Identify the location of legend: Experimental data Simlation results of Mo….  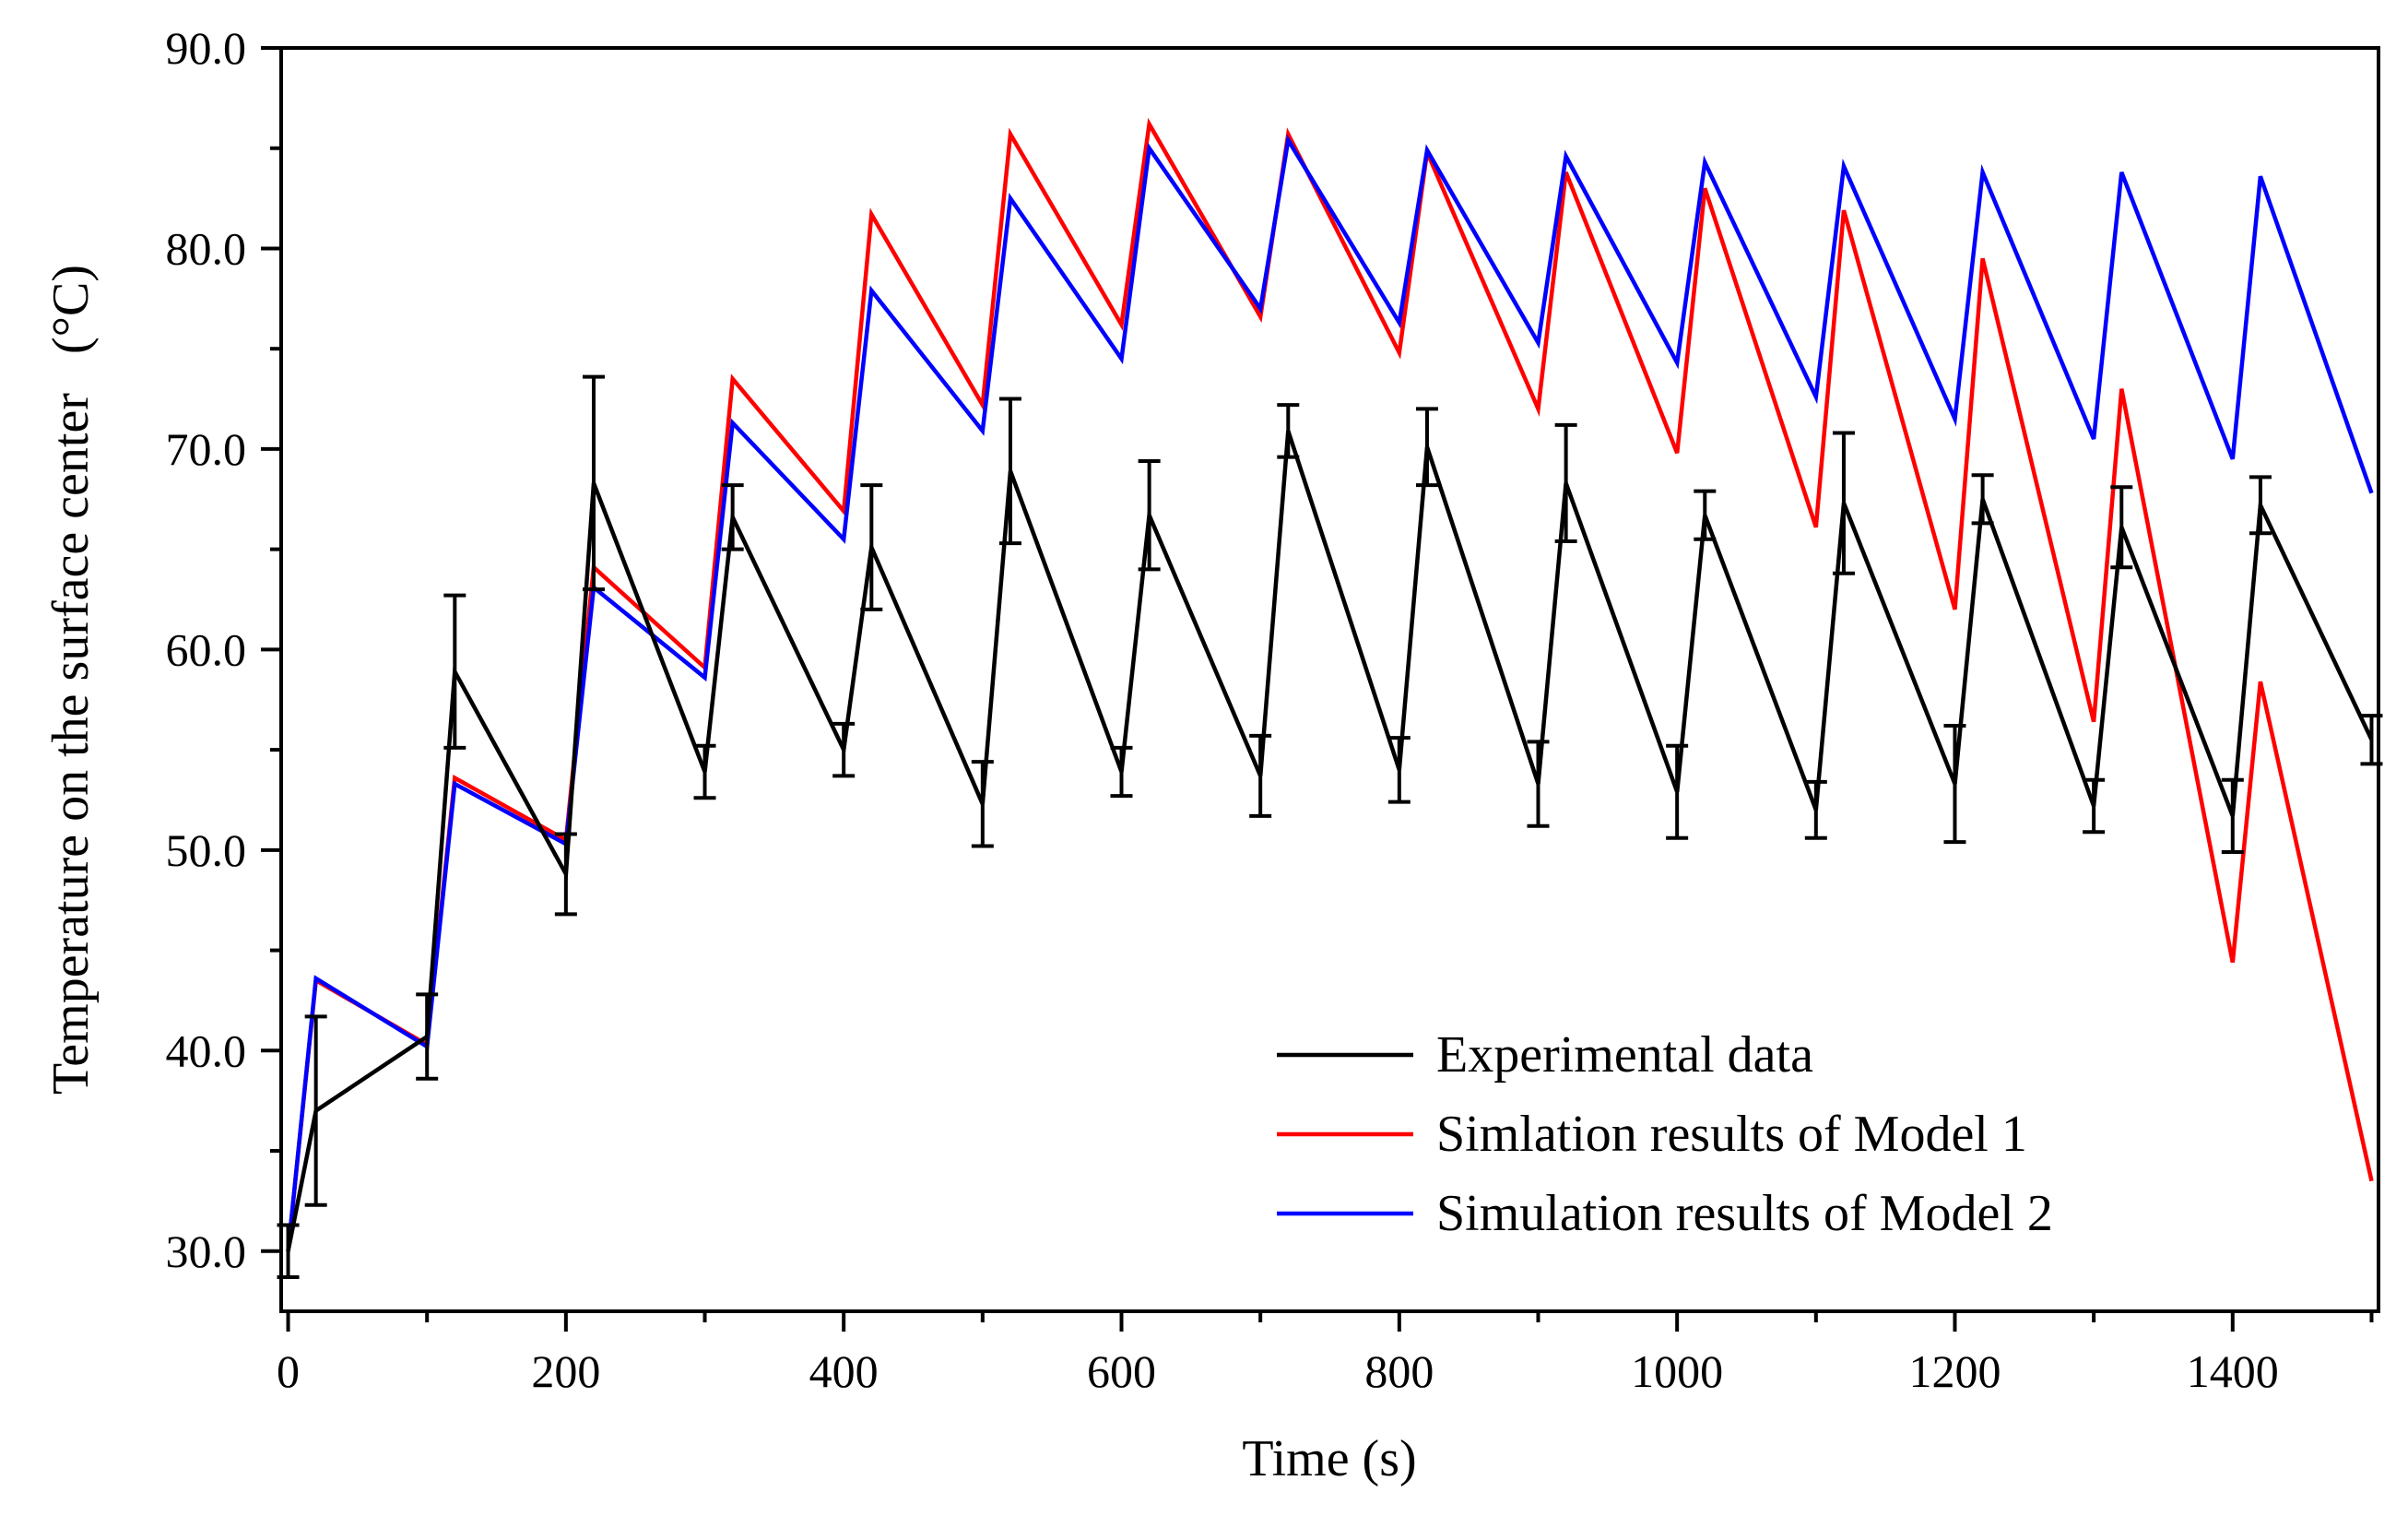
(1665, 1134).